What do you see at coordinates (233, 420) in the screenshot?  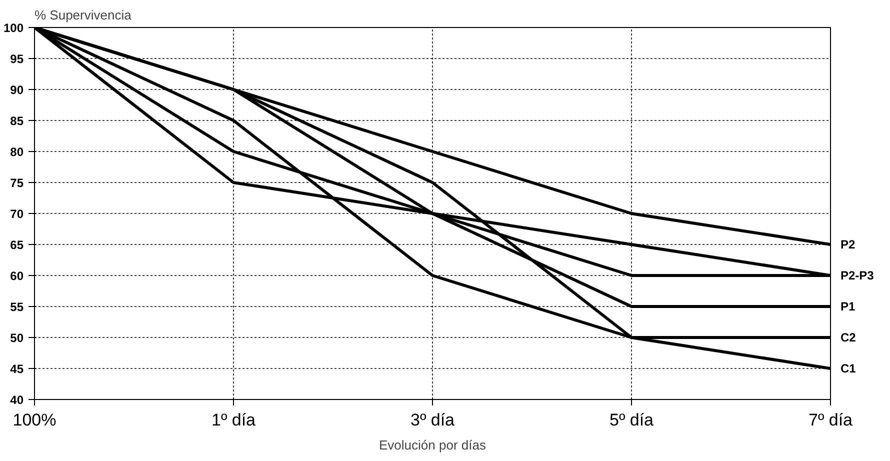 I see `x-tick-label: 1º día` at bounding box center [233, 420].